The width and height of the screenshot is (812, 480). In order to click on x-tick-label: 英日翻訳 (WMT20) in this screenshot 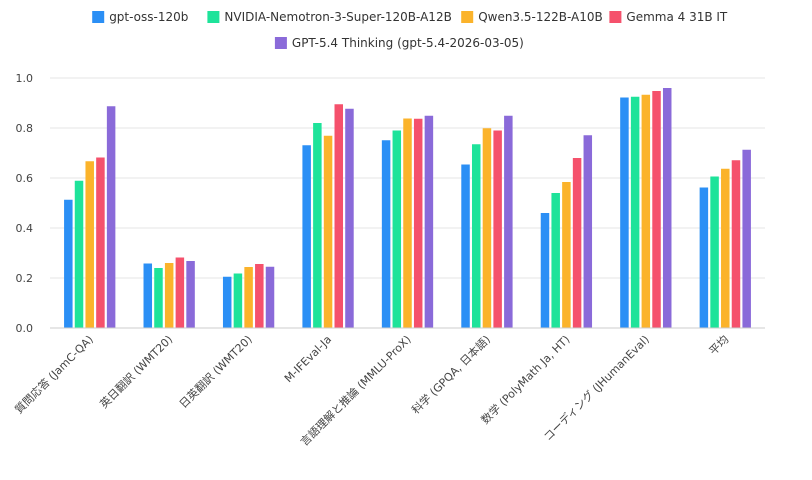, I will do `click(136, 371)`.